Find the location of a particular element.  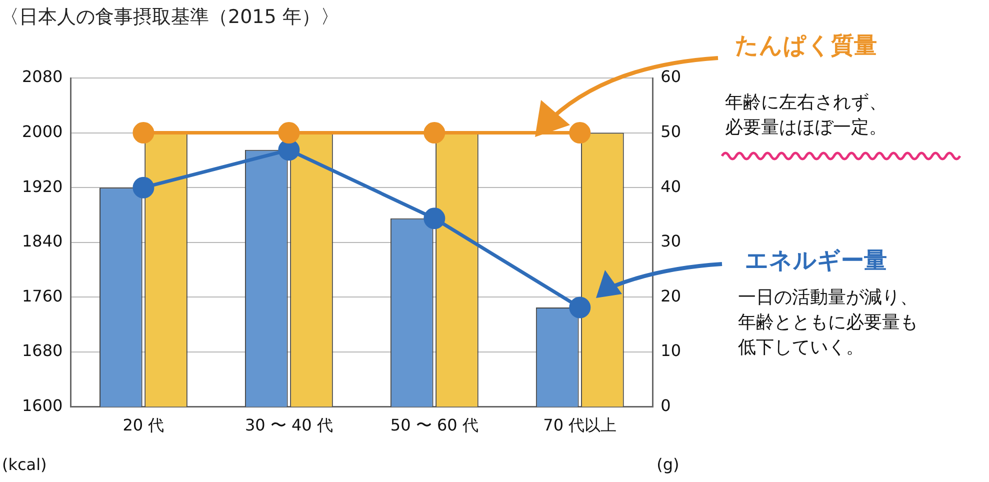

text: 一日の活動量が減り、年齢とともに必要量も低下していく。 is located at coordinates (828, 323).